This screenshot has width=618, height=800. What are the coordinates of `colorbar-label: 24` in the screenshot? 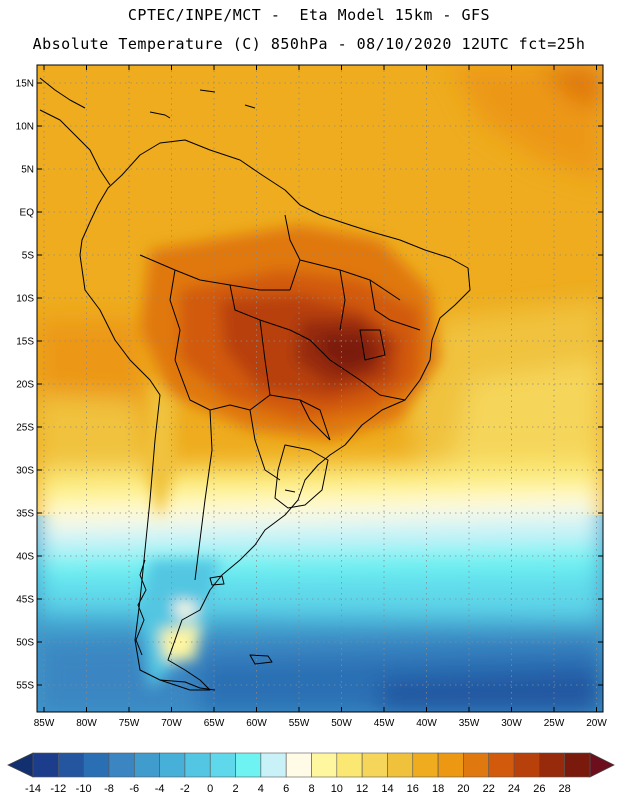 It's located at (514, 789).